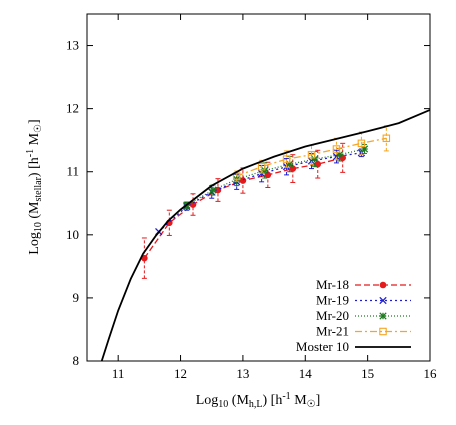 The width and height of the screenshot is (456, 425). Describe the element at coordinates (332, 284) in the screenshot. I see `legend-label: Mr-18` at that location.